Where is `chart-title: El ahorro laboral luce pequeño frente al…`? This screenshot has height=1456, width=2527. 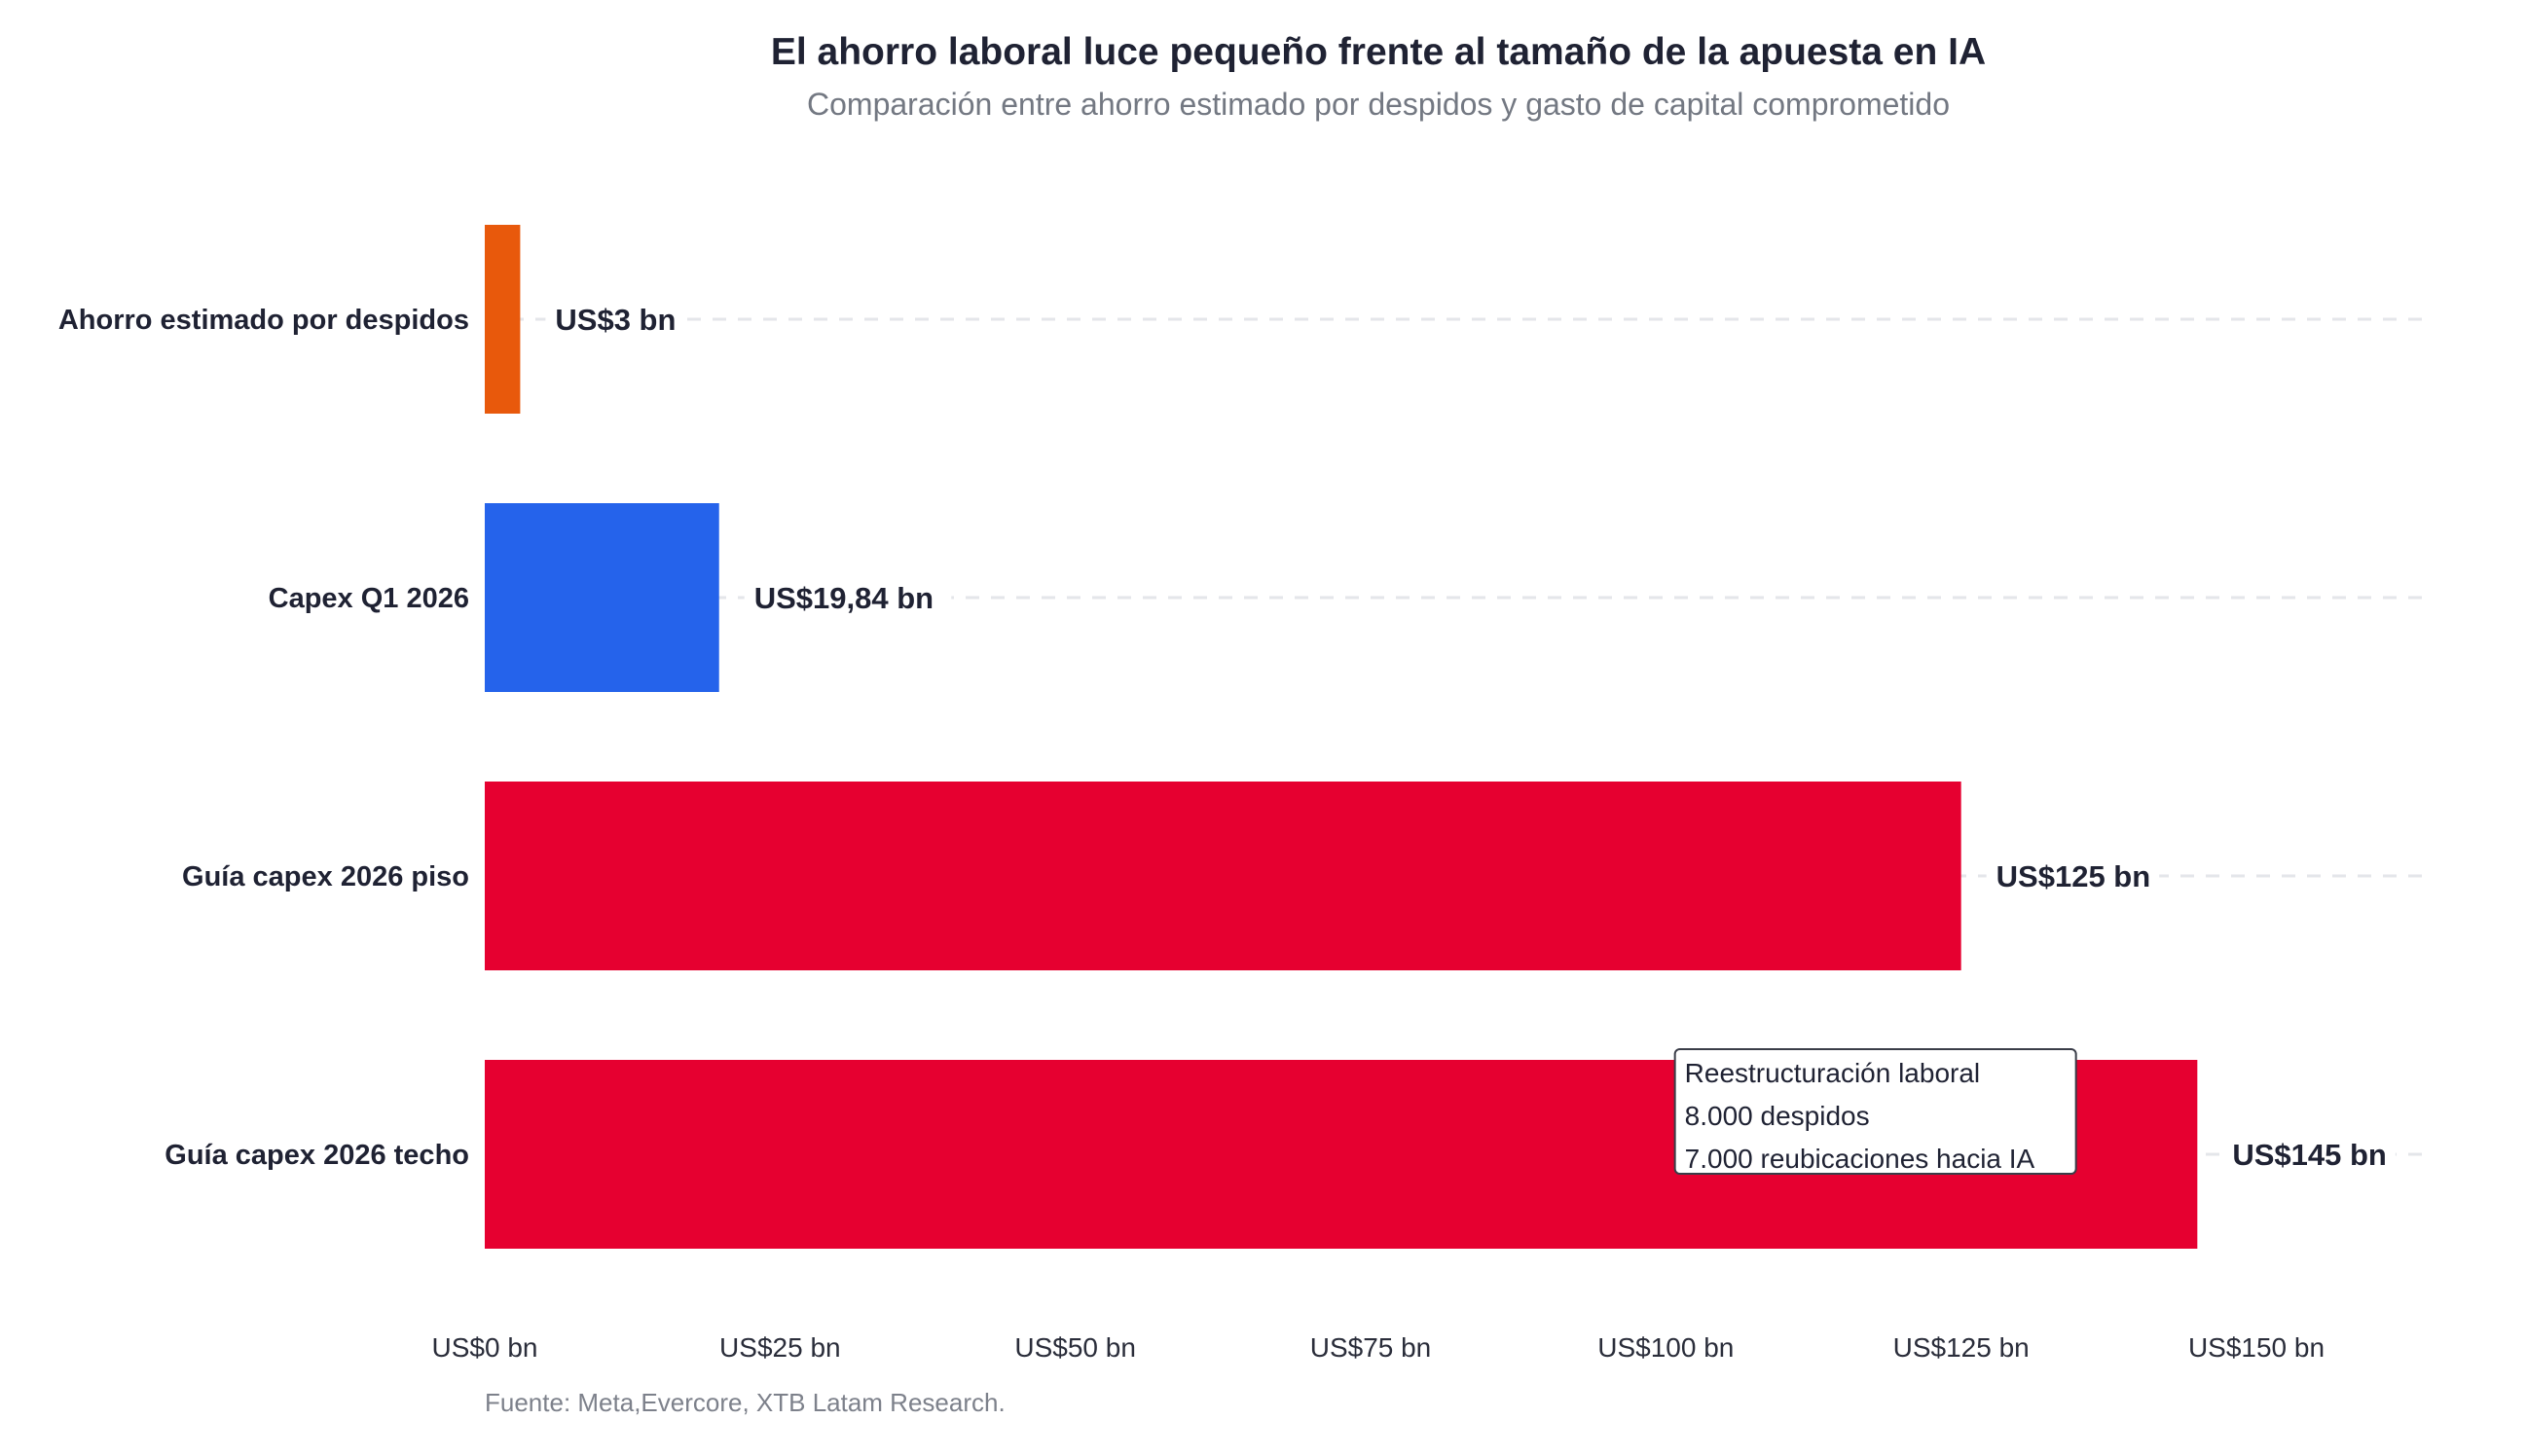 chart-title: El ahorro laboral luce pequeño frente al… is located at coordinates (1378, 52).